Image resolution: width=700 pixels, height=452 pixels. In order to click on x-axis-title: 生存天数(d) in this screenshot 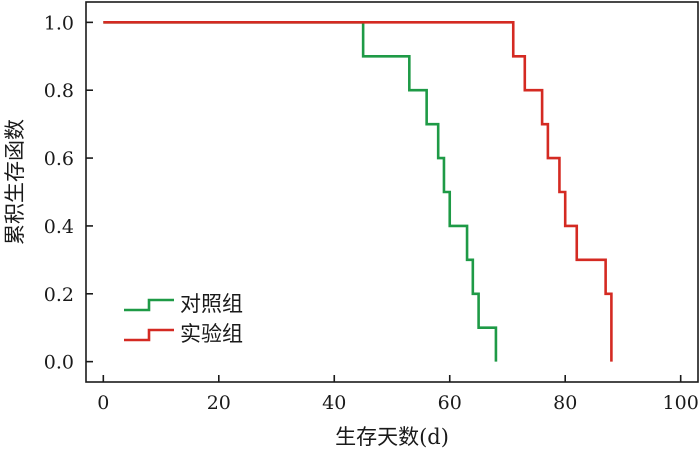, I will do `click(392, 437)`.